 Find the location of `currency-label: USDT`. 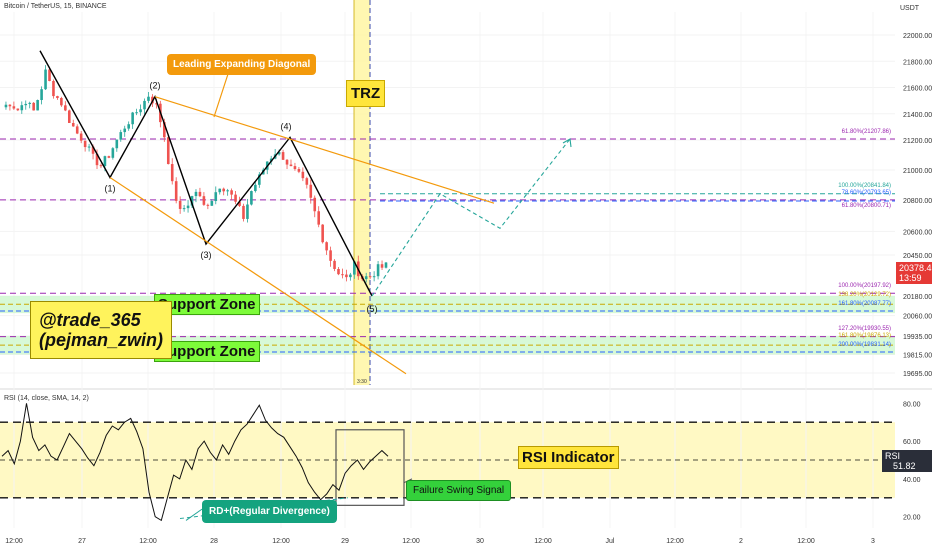

currency-label: USDT is located at coordinates (910, 8).